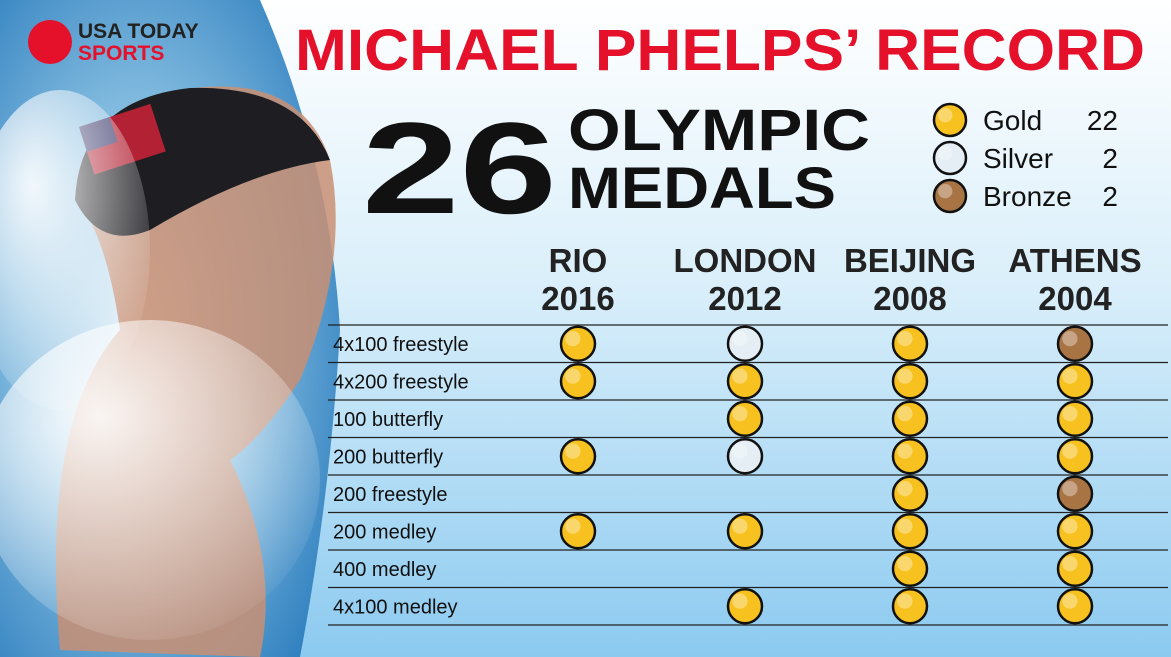  What do you see at coordinates (401, 345) in the screenshot?
I see `row-event: 4x100 freestyle` at bounding box center [401, 345].